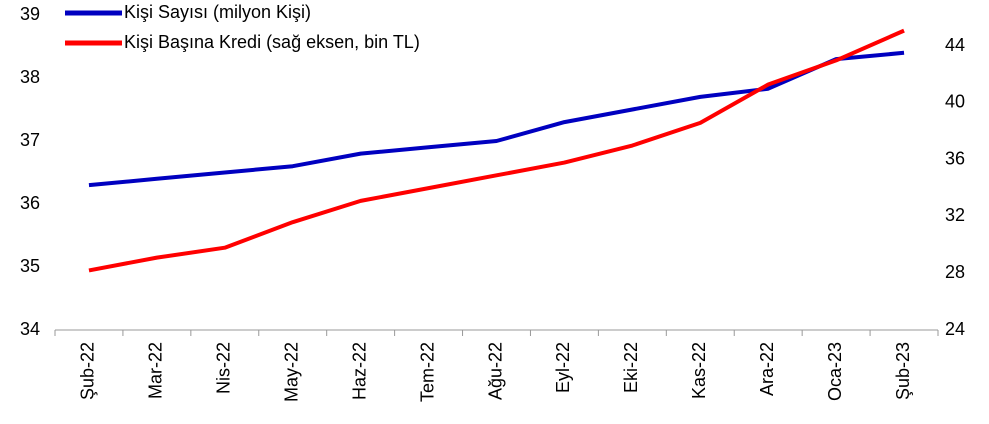  What do you see at coordinates (30, 140) in the screenshot?
I see `y-tick-label: 37` at bounding box center [30, 140].